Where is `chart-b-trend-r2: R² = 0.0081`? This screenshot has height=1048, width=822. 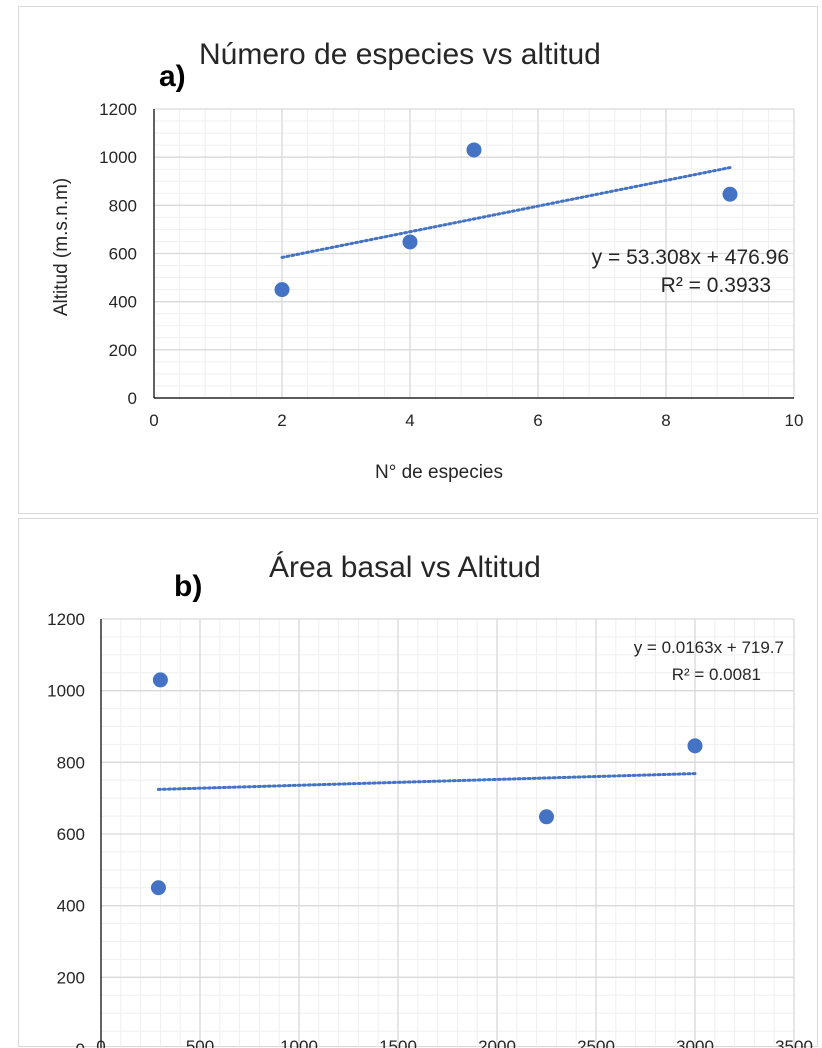 chart-b-trend-r2: R² = 0.0081 is located at coordinates (716, 674).